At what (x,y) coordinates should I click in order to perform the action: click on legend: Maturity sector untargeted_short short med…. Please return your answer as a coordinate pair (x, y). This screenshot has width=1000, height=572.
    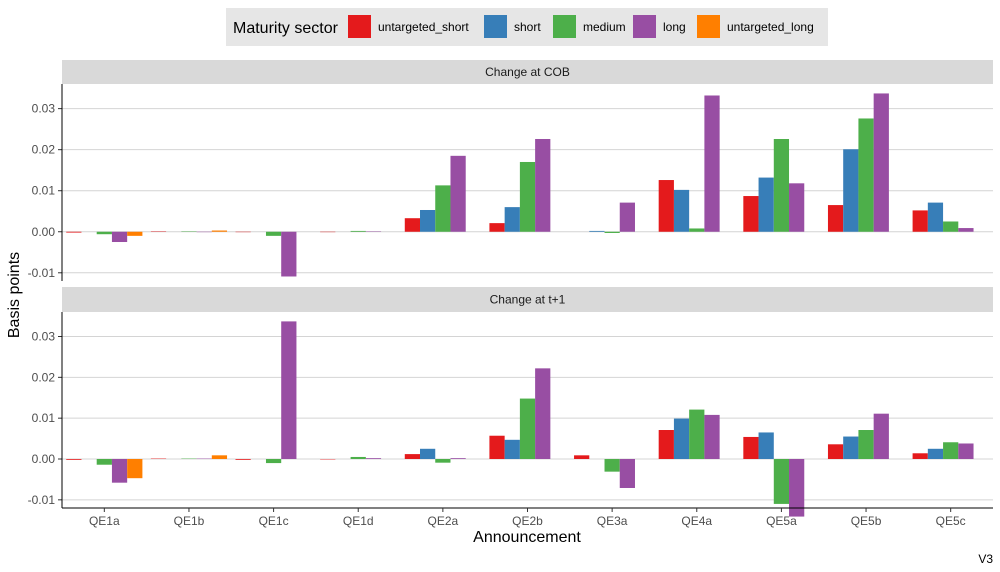
    Looking at the image, I should click on (527, 27).